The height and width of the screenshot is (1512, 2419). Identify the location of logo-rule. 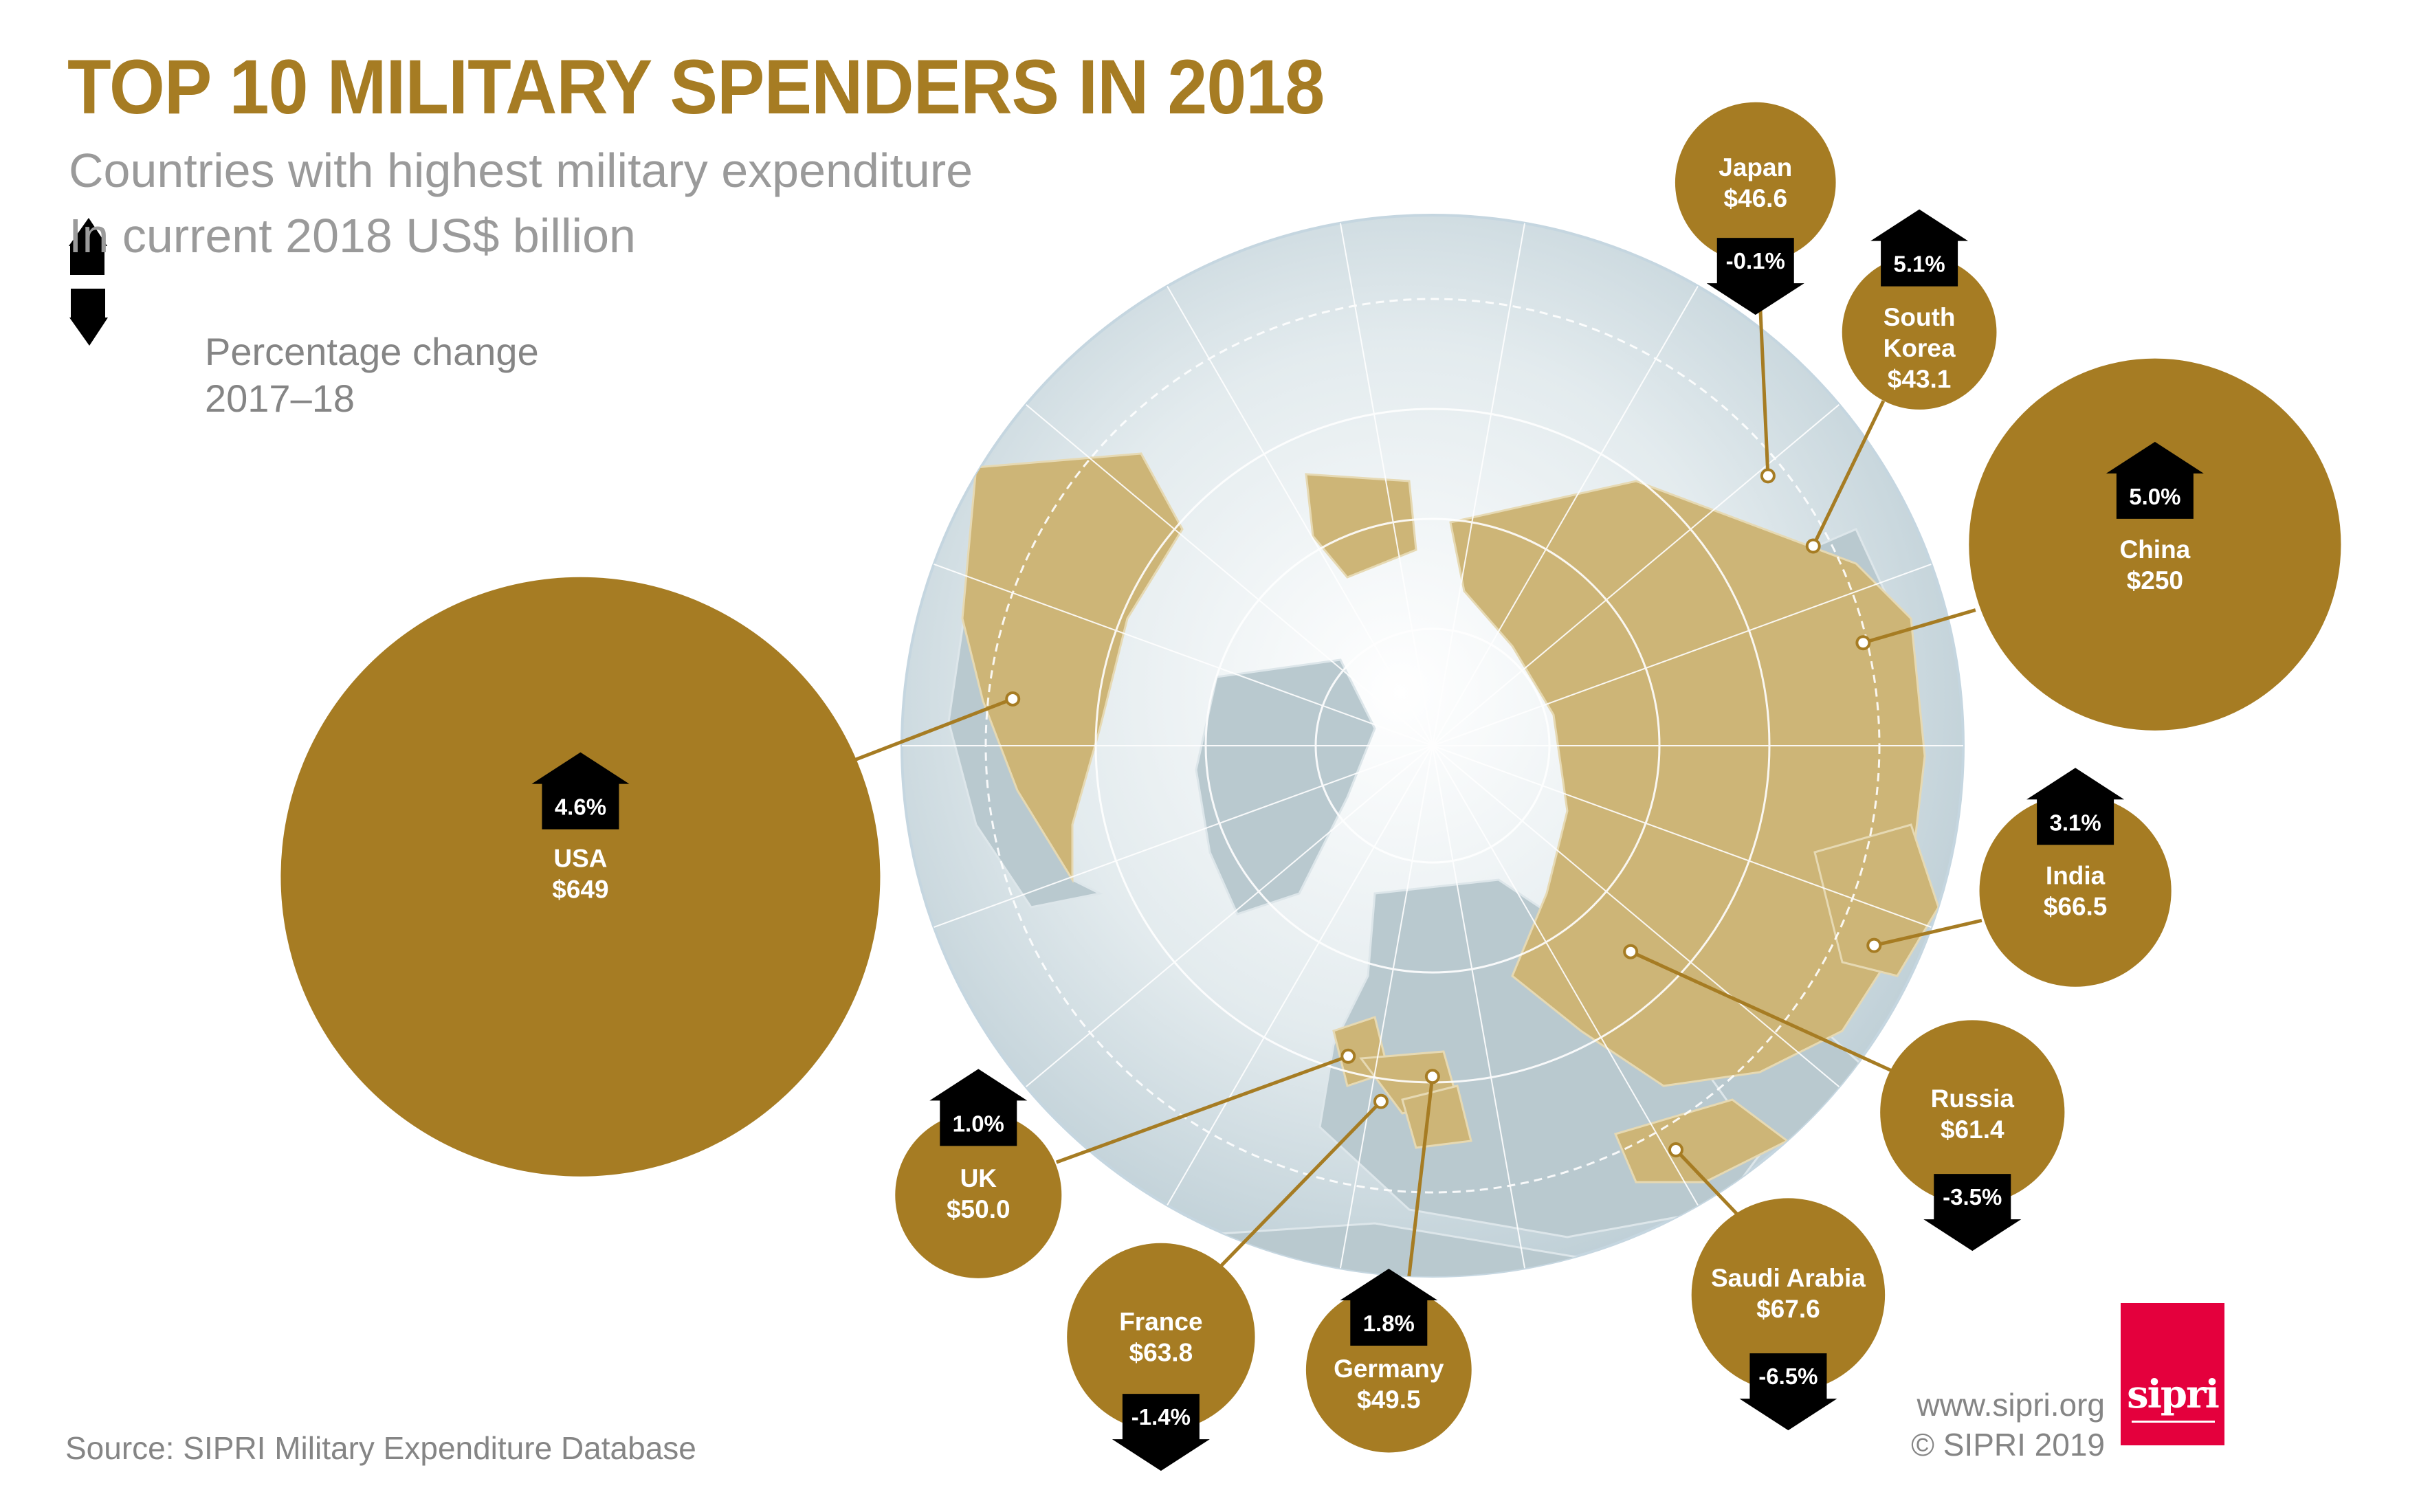
(2173, 1422).